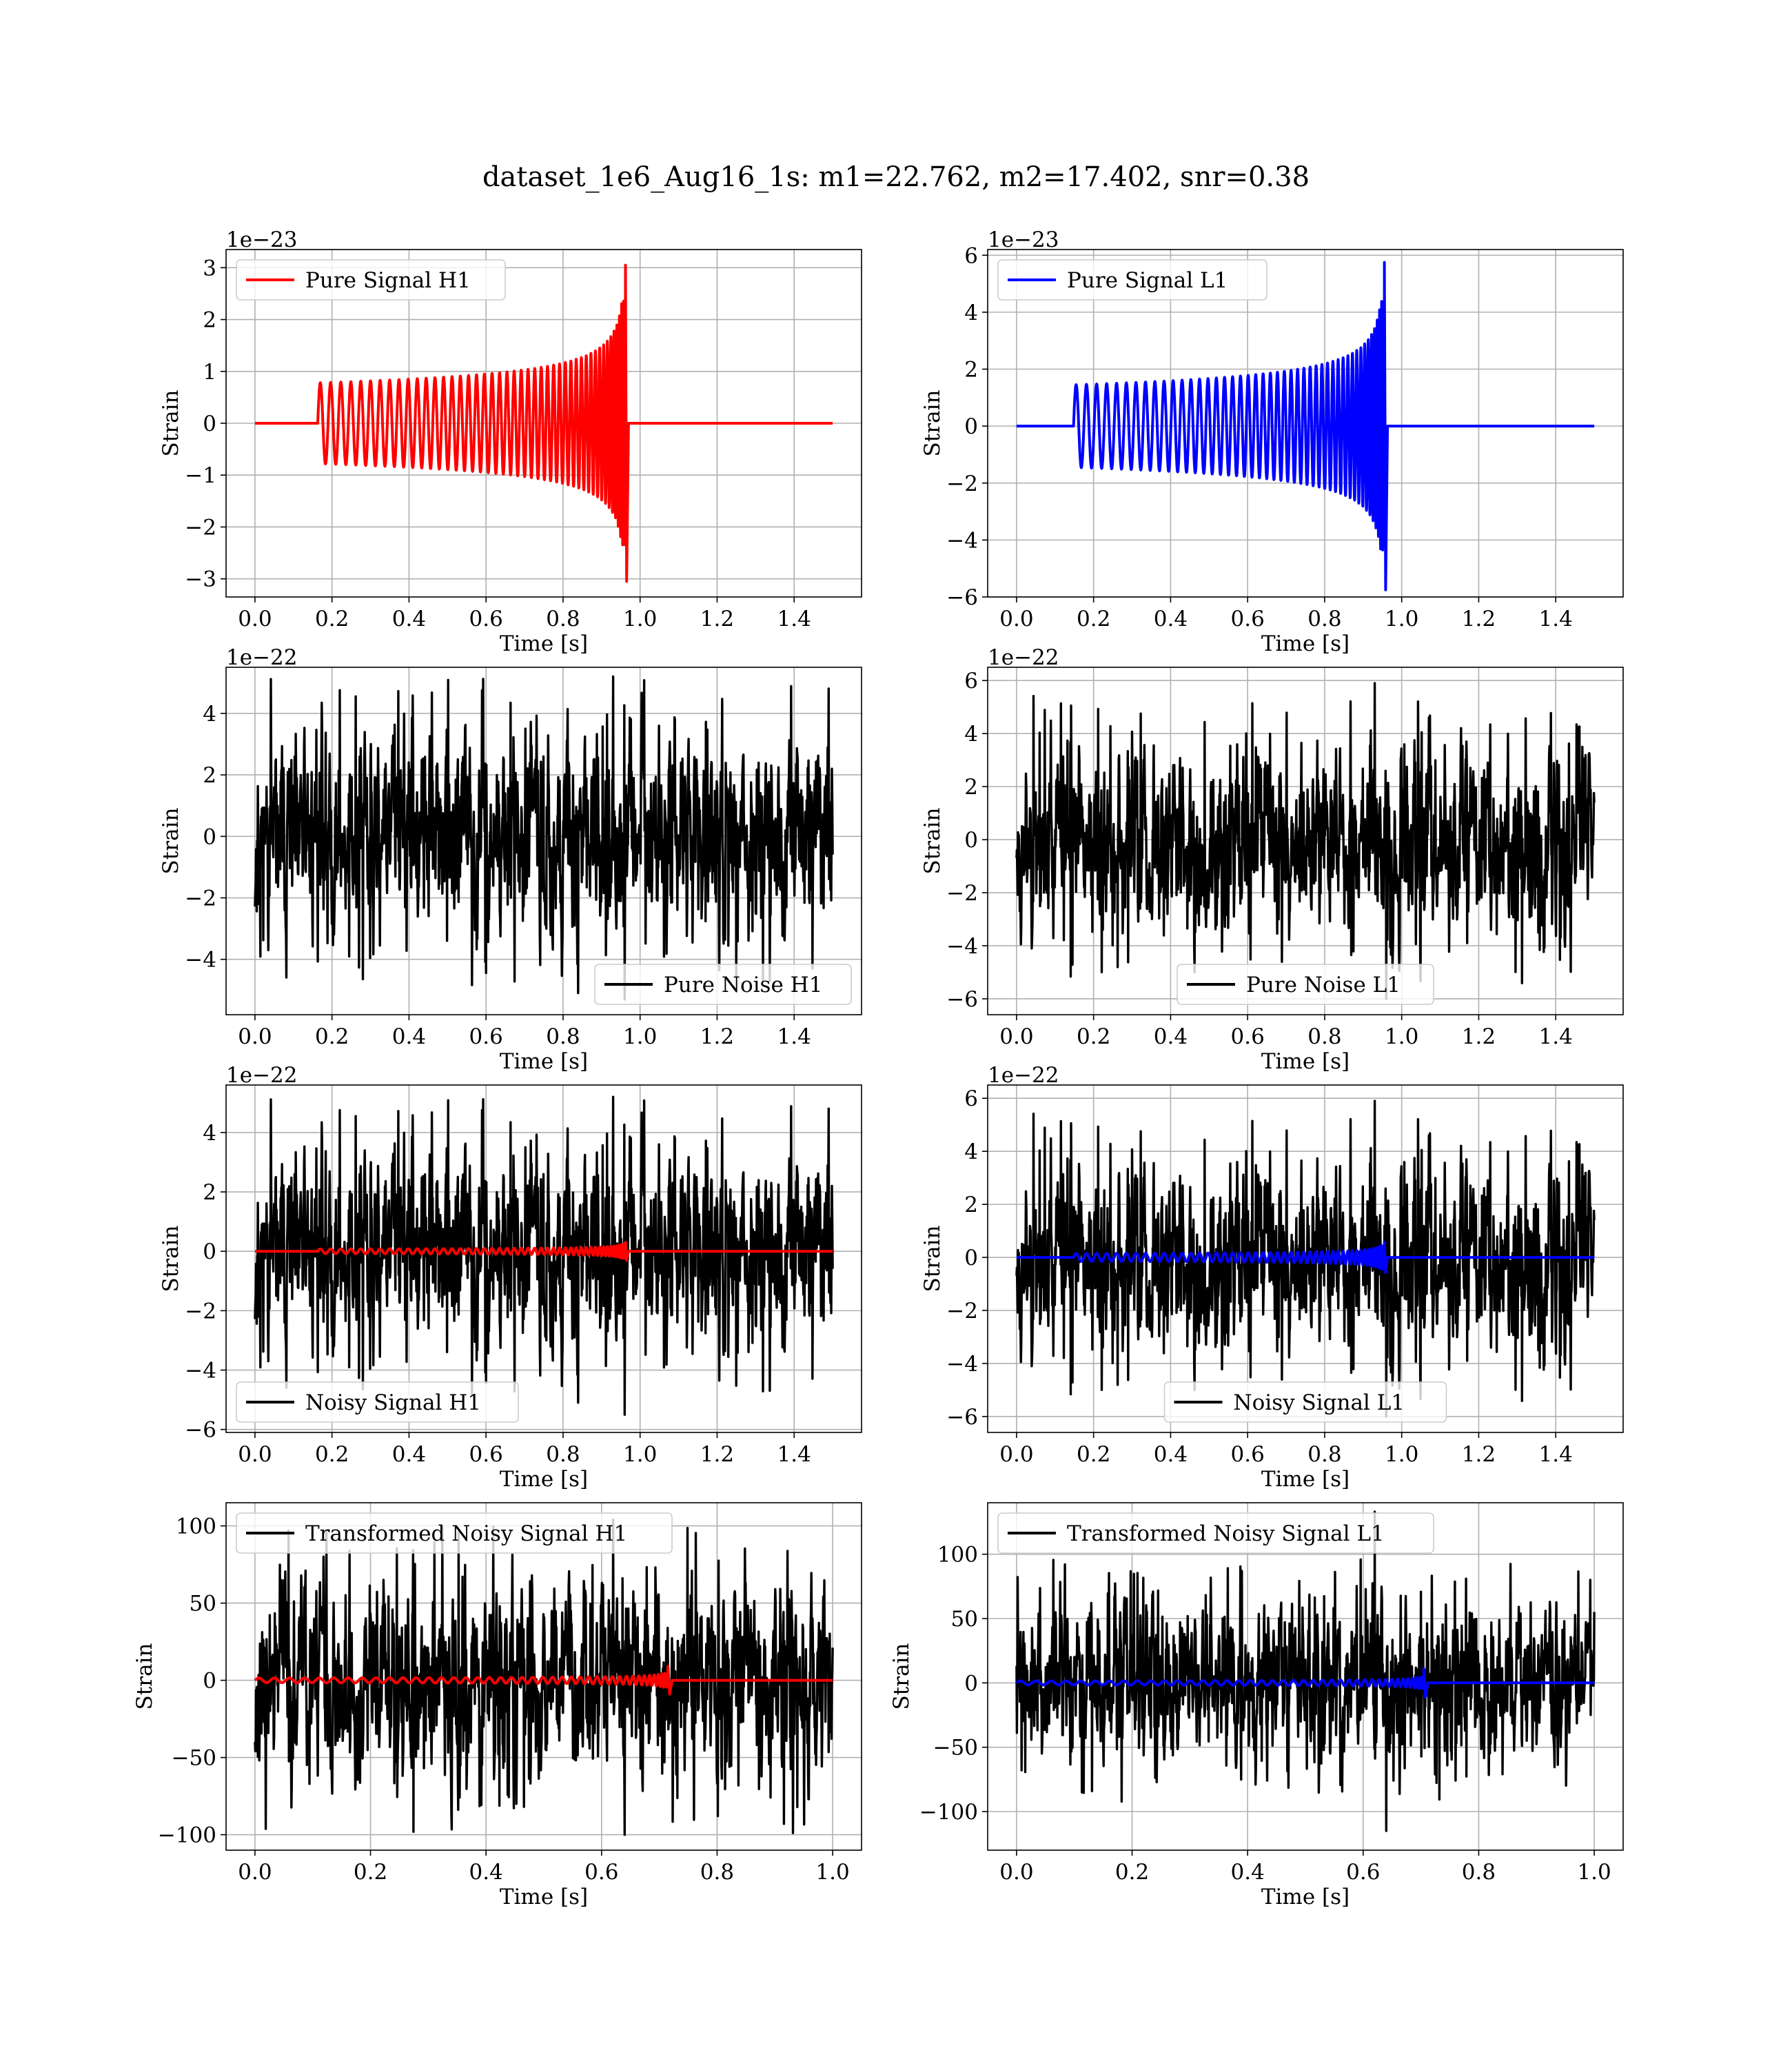  I want to click on y-tick-label: −100, so click(187, 1835).